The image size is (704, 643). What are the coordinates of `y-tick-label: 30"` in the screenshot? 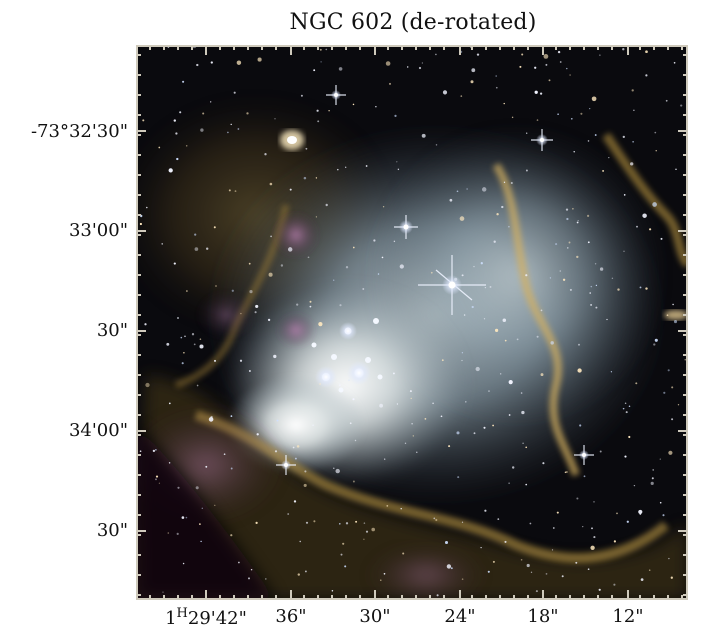 It's located at (112, 330).